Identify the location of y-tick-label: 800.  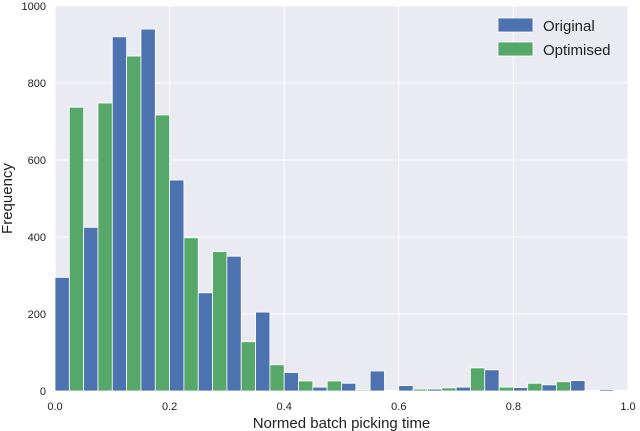
(37, 84).